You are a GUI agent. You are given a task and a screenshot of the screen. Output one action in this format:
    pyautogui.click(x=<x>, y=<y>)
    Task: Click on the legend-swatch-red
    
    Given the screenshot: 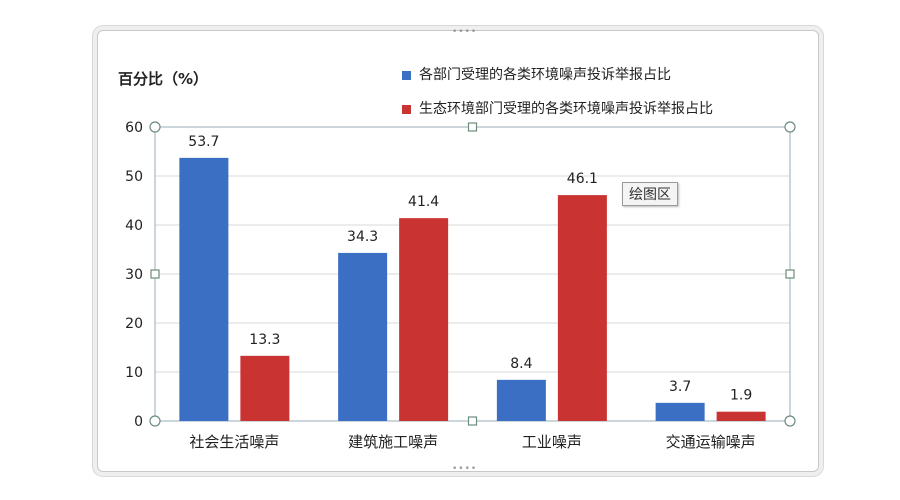 What is the action you would take?
    pyautogui.click(x=406, y=109)
    